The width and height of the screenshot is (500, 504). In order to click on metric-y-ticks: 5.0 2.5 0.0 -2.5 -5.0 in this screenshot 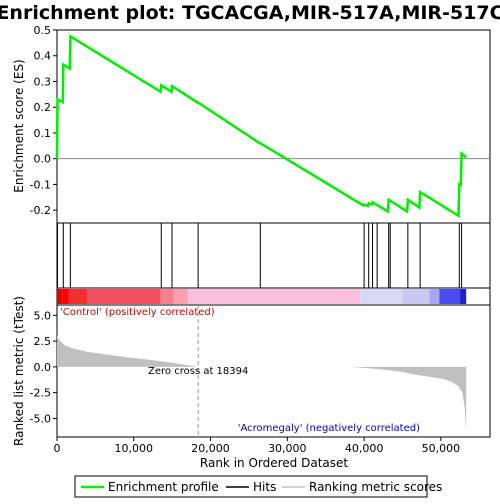, I will do `click(43, 367)`.